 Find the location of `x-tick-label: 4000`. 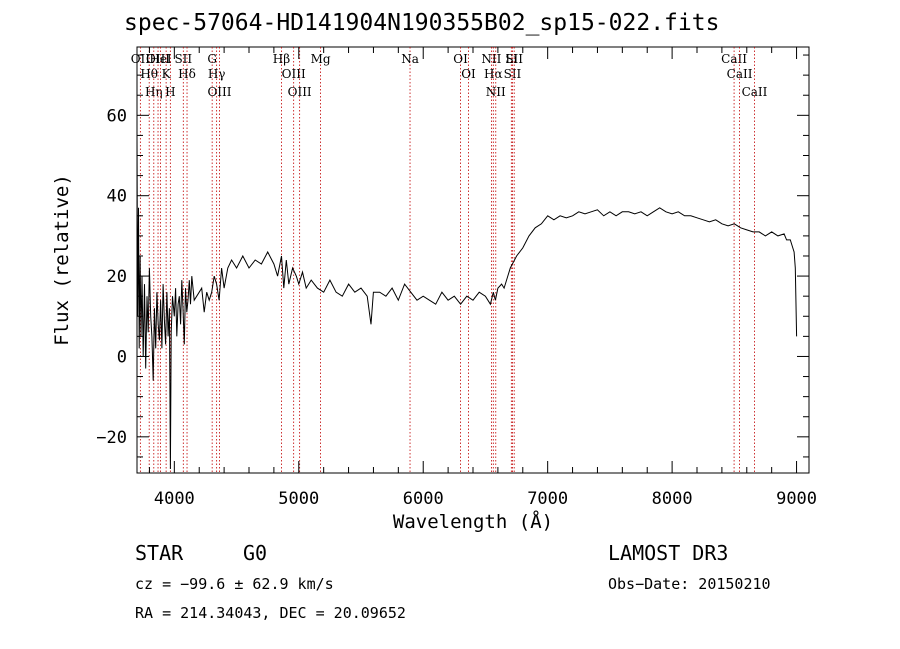

x-tick-label: 4000 is located at coordinates (174, 499).